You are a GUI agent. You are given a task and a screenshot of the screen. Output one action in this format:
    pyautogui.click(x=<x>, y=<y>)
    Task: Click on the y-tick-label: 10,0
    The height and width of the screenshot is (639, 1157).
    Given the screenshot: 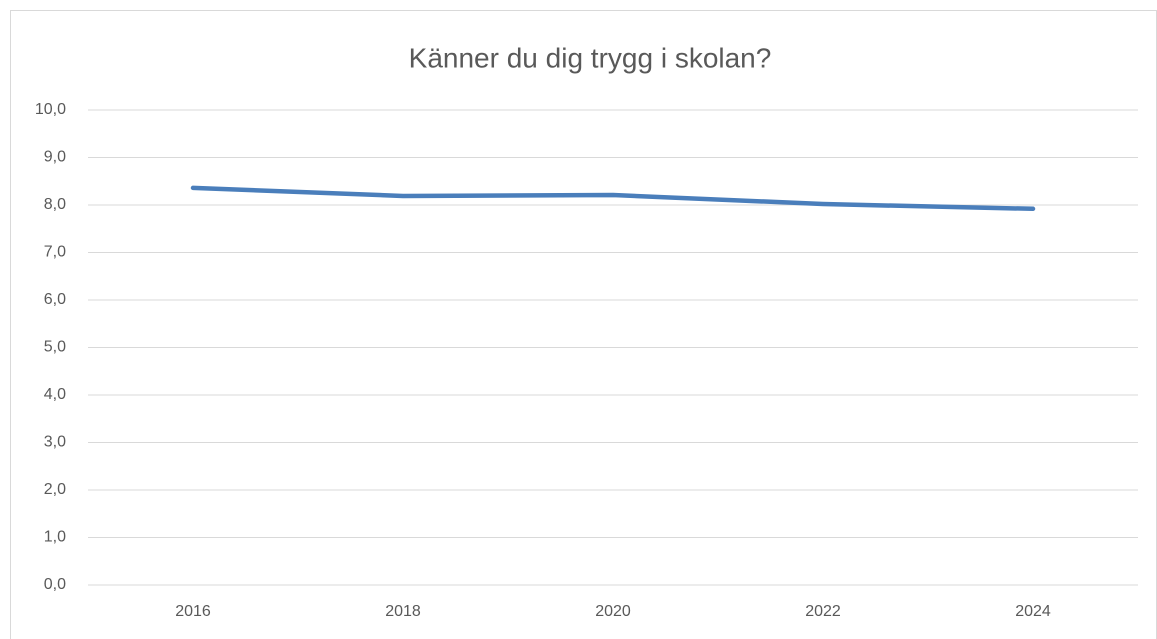 What is the action you would take?
    pyautogui.click(x=50, y=109)
    